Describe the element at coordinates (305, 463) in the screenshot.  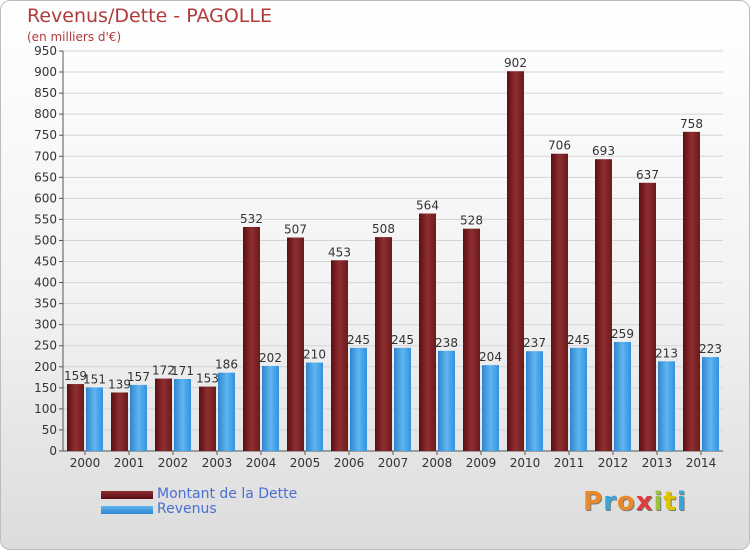
I see `x-tick-label: 2005` at that location.